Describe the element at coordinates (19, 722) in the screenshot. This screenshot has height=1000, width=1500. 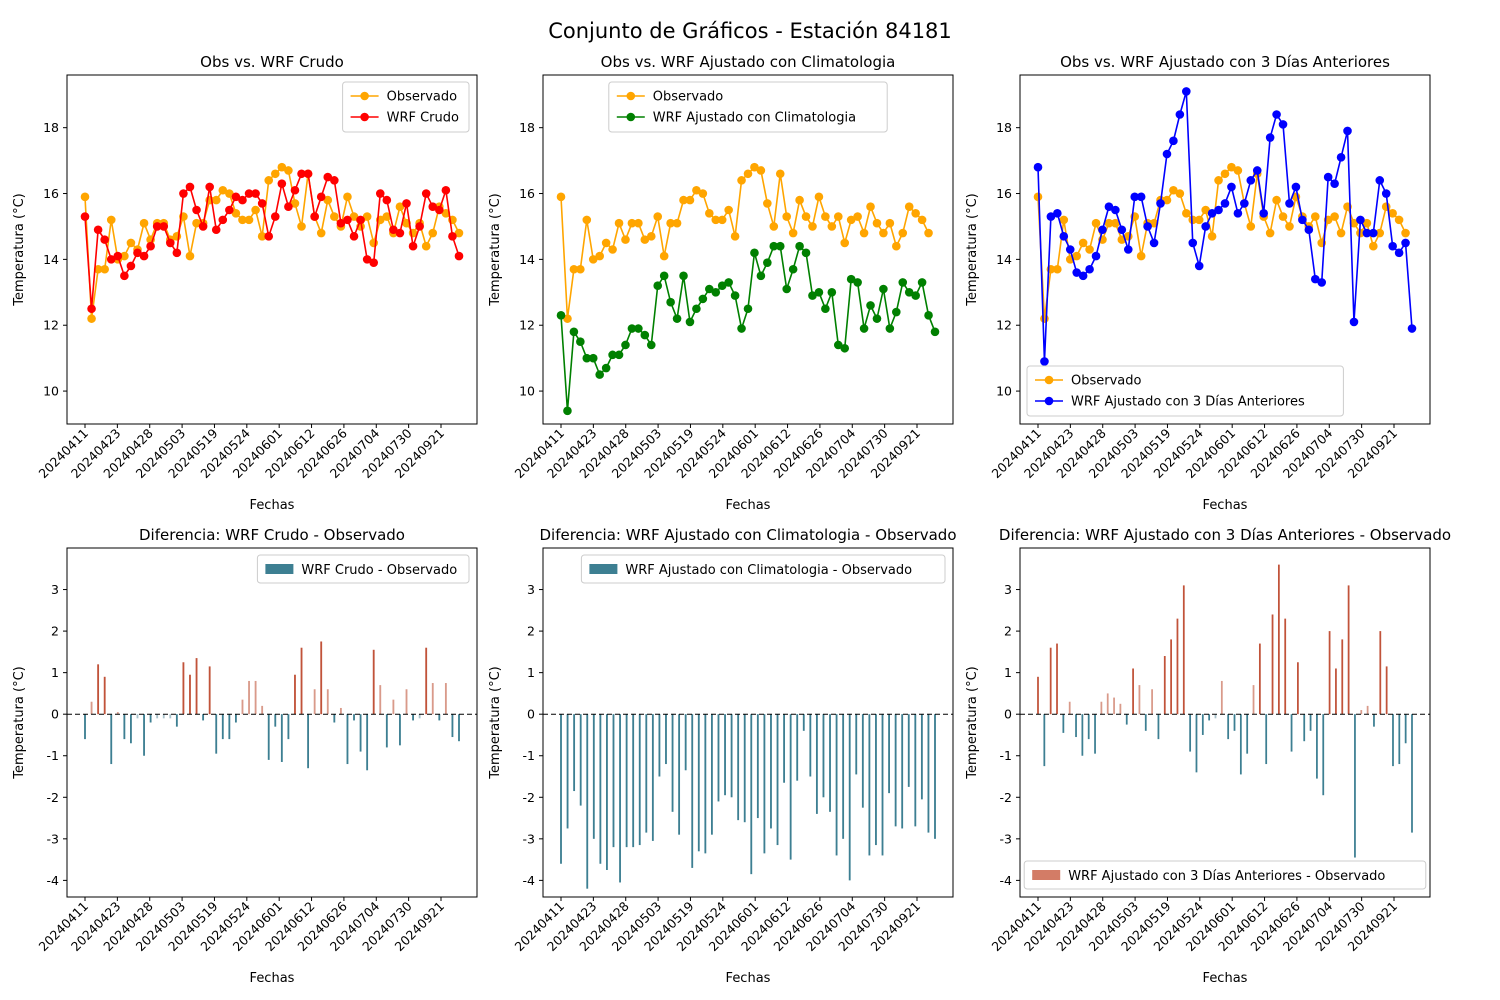
I see `y-axis-label: Temperatura (°C)` at that location.